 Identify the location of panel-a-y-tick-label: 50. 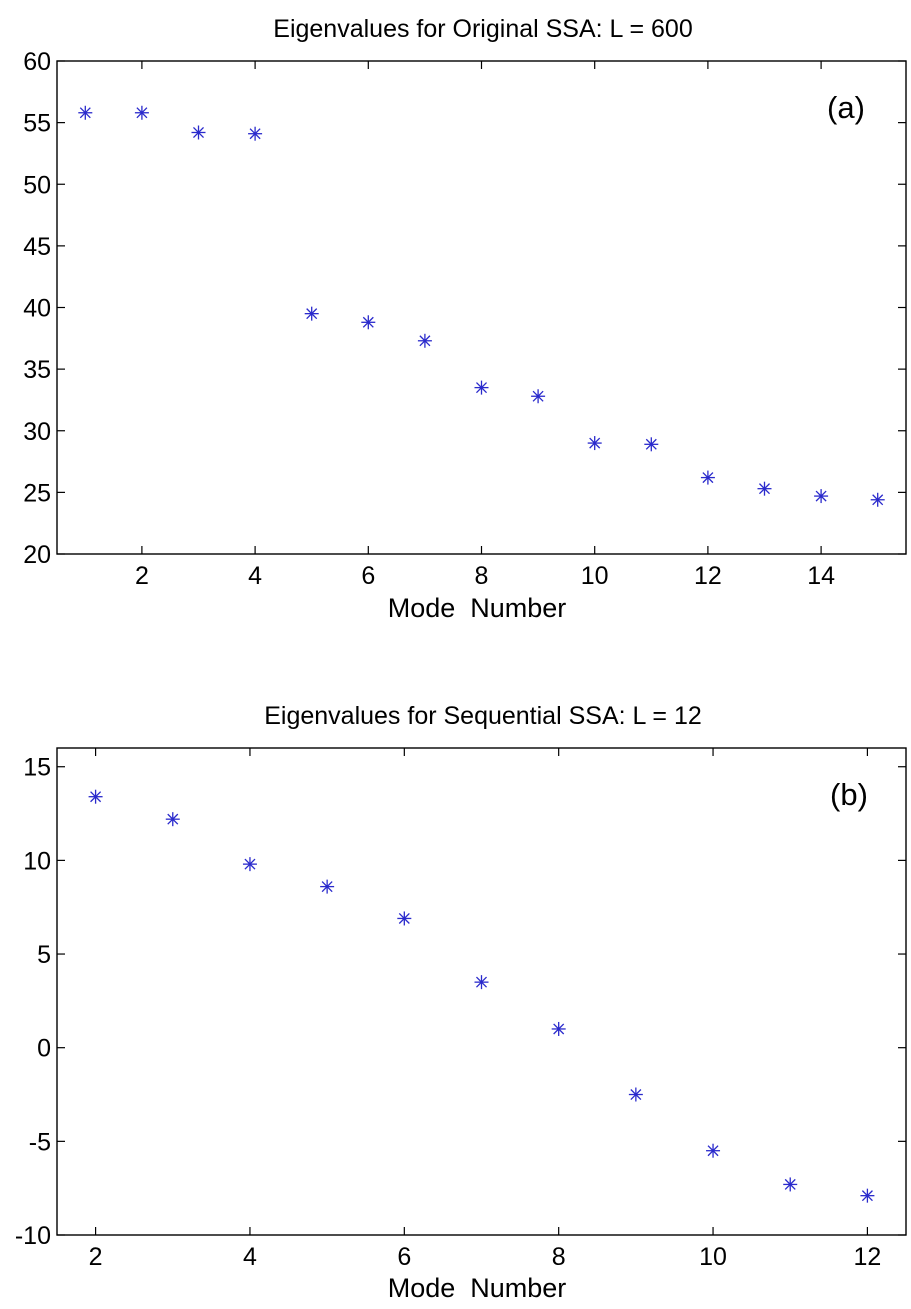
(37, 185).